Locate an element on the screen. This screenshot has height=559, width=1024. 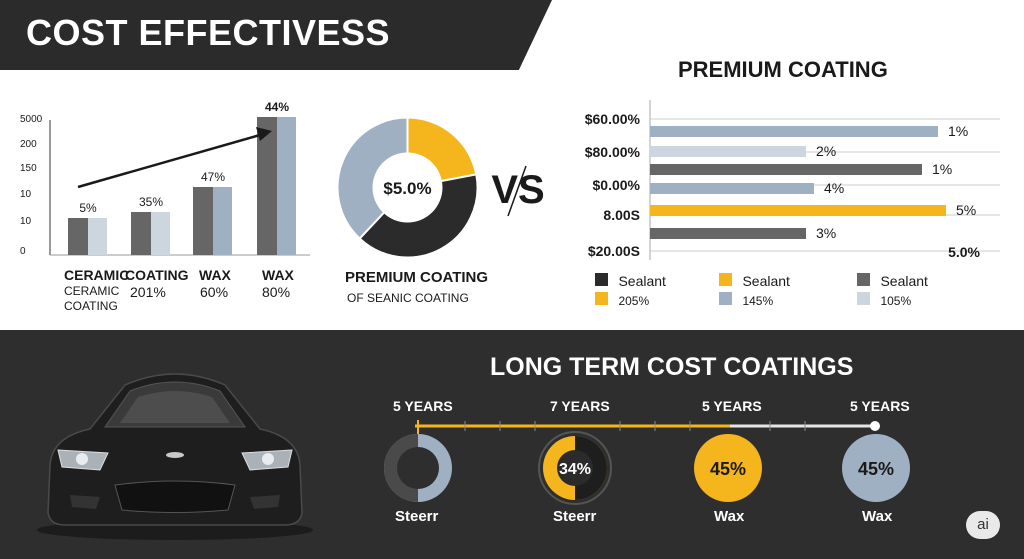
left-cat-2: COATING is located at coordinates (157, 275).